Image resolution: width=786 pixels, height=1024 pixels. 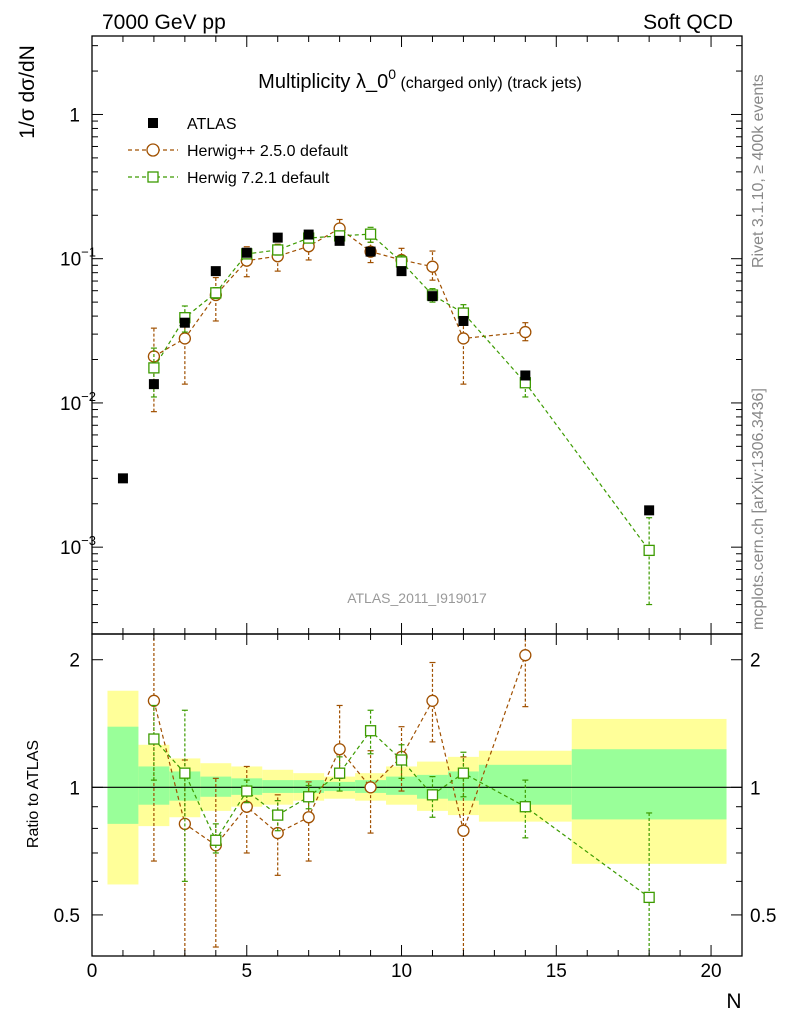 What do you see at coordinates (258, 178) in the screenshot?
I see `legend-label-herwig7: Herwig 7.2.1 default` at bounding box center [258, 178].